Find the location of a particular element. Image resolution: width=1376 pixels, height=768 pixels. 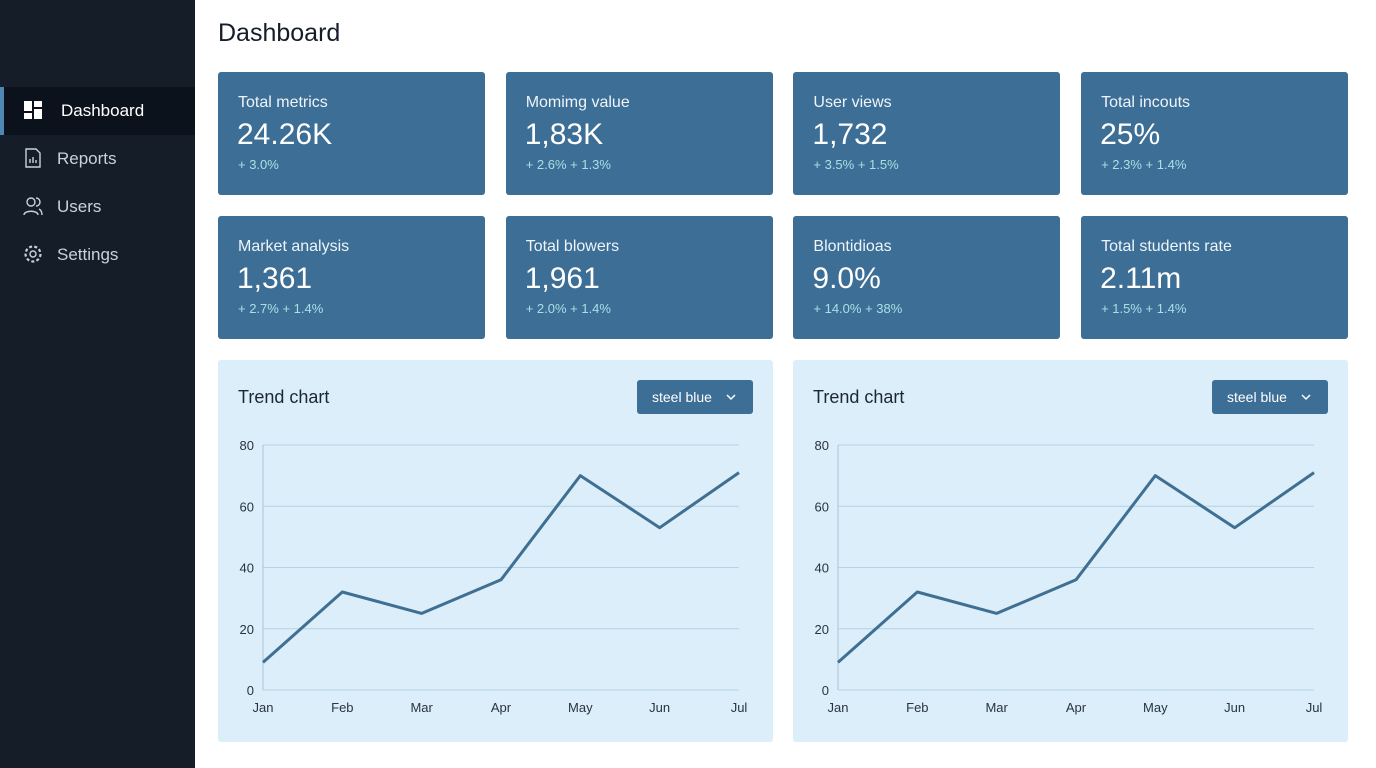

metric-card: Blontidioas 9.0% + 14.0% + 38% is located at coordinates (927, 277).